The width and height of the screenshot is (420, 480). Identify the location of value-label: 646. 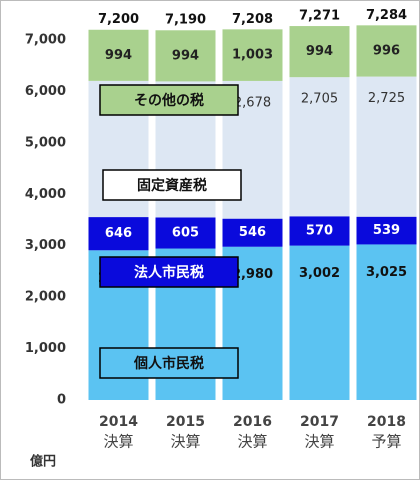
(118, 233).